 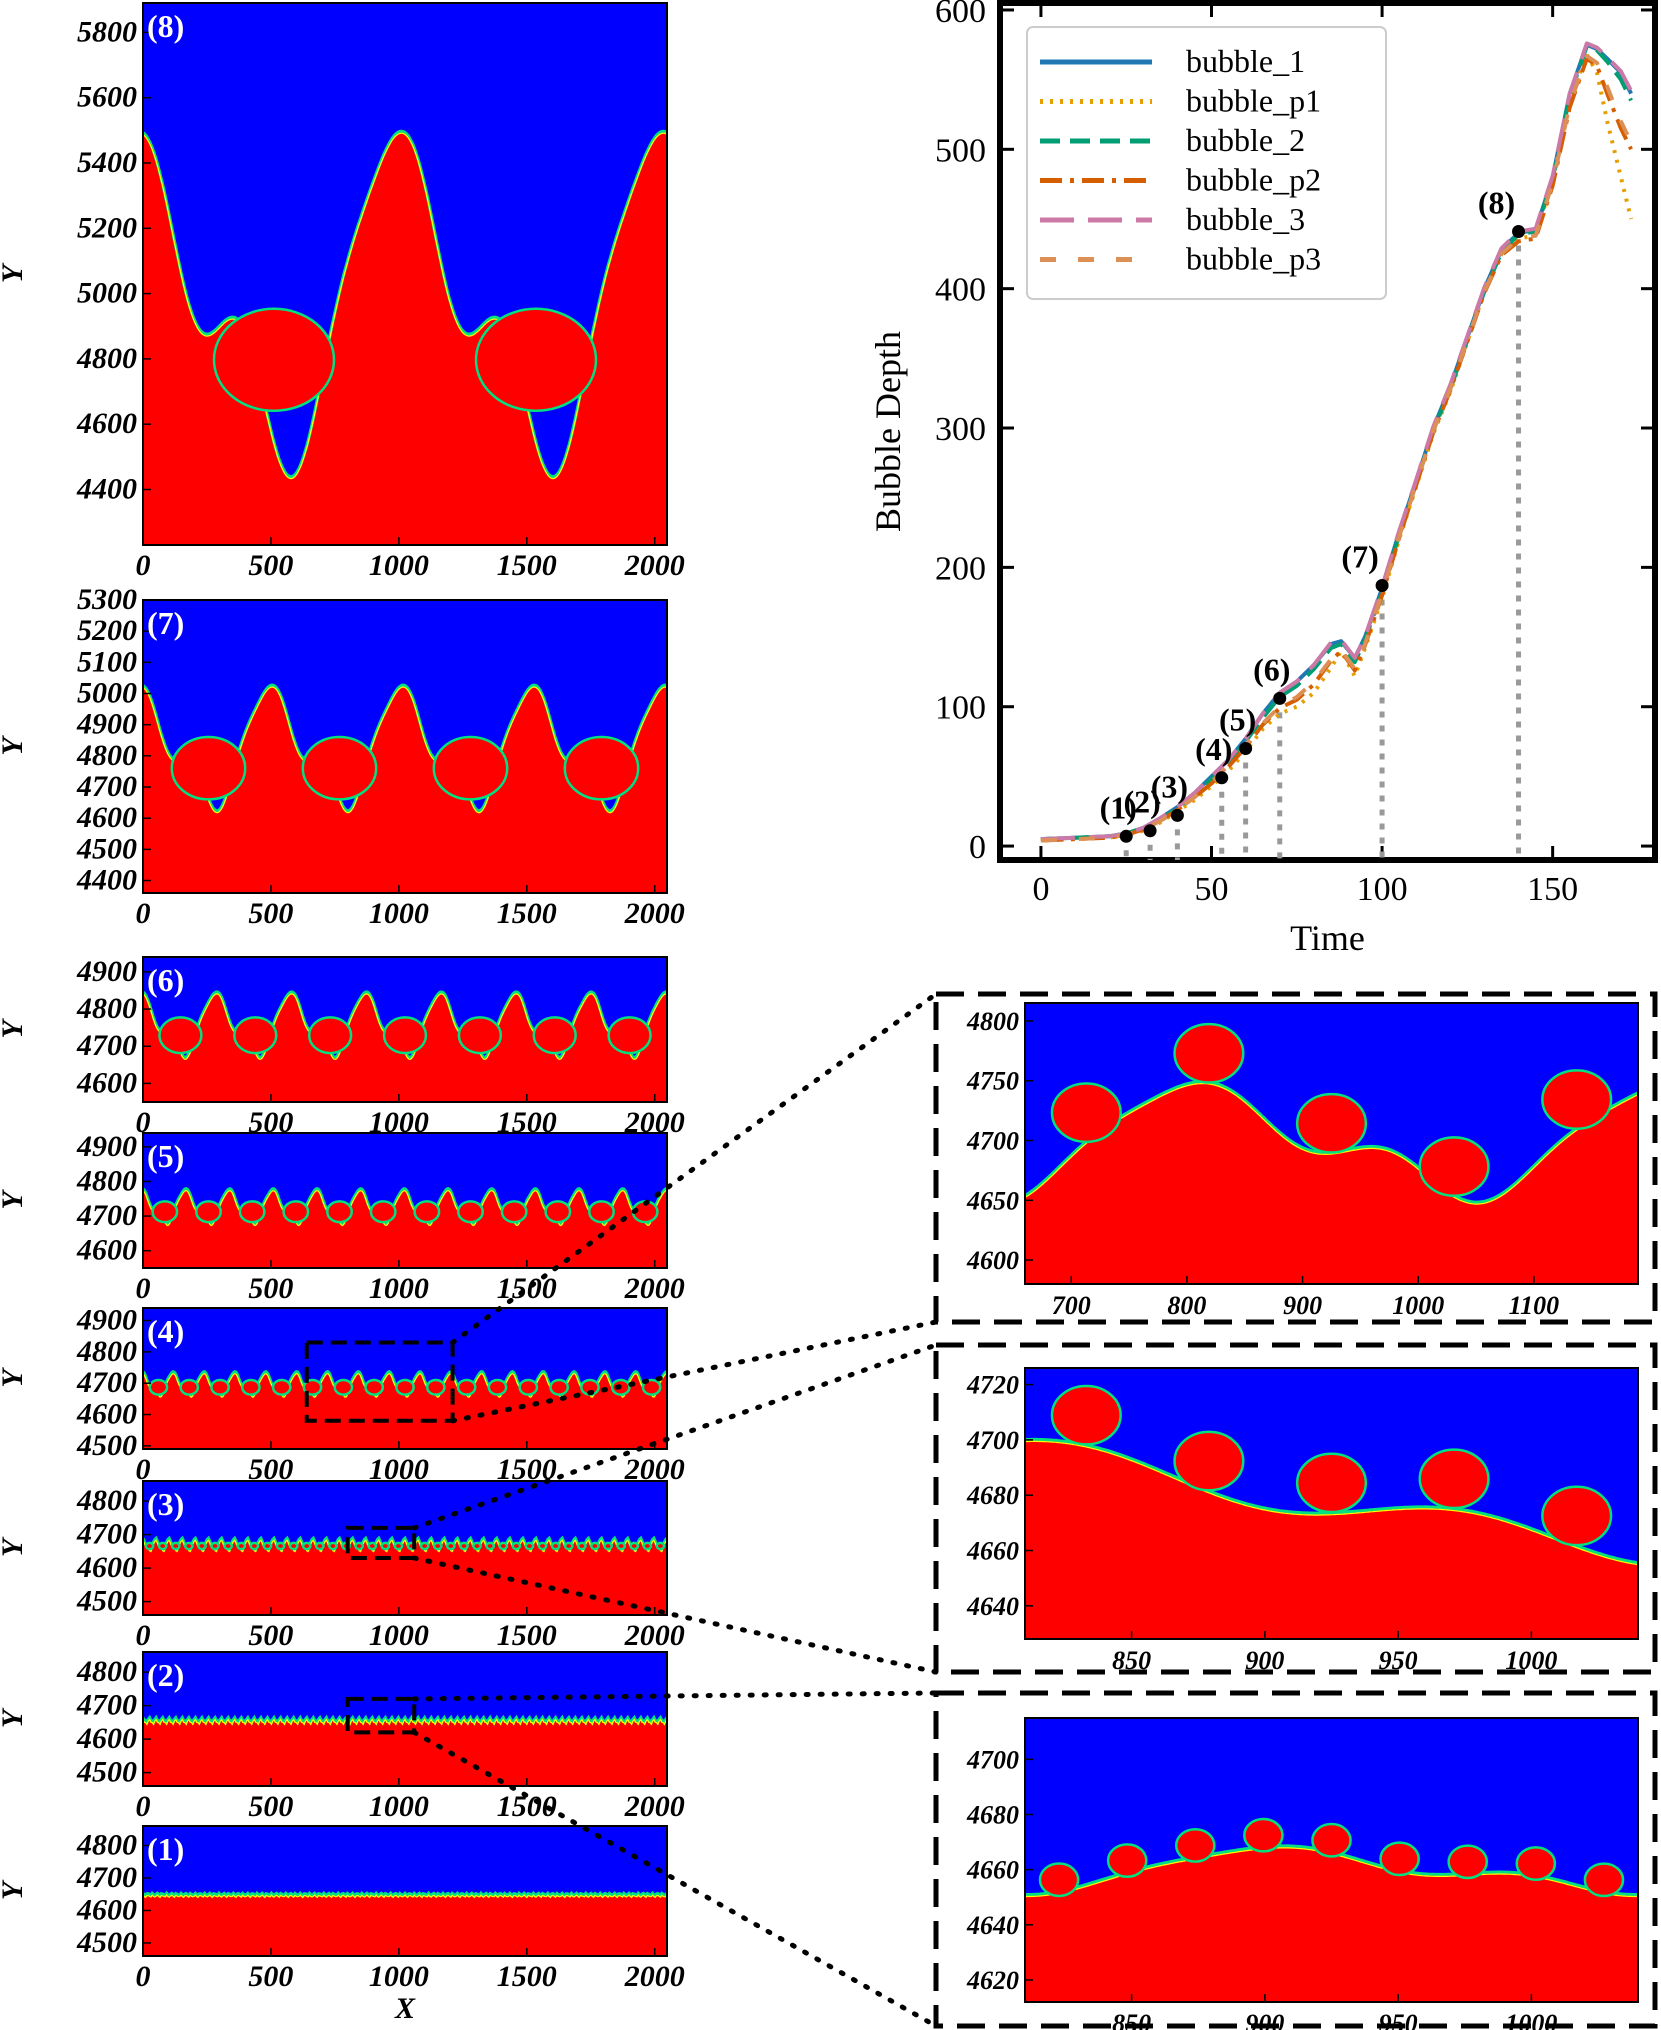 What do you see at coordinates (1186, 1305) in the screenshot?
I see `x-tick-label: 800` at bounding box center [1186, 1305].